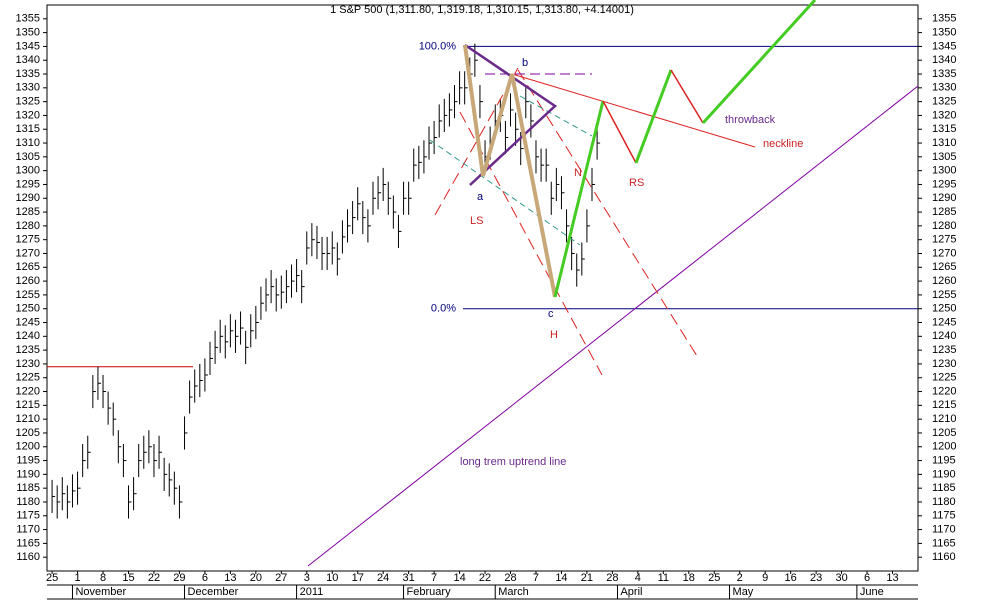 This screenshot has width=992, height=611. Describe the element at coordinates (28, 60) in the screenshot. I see `y-tick-label: 1340` at that location.